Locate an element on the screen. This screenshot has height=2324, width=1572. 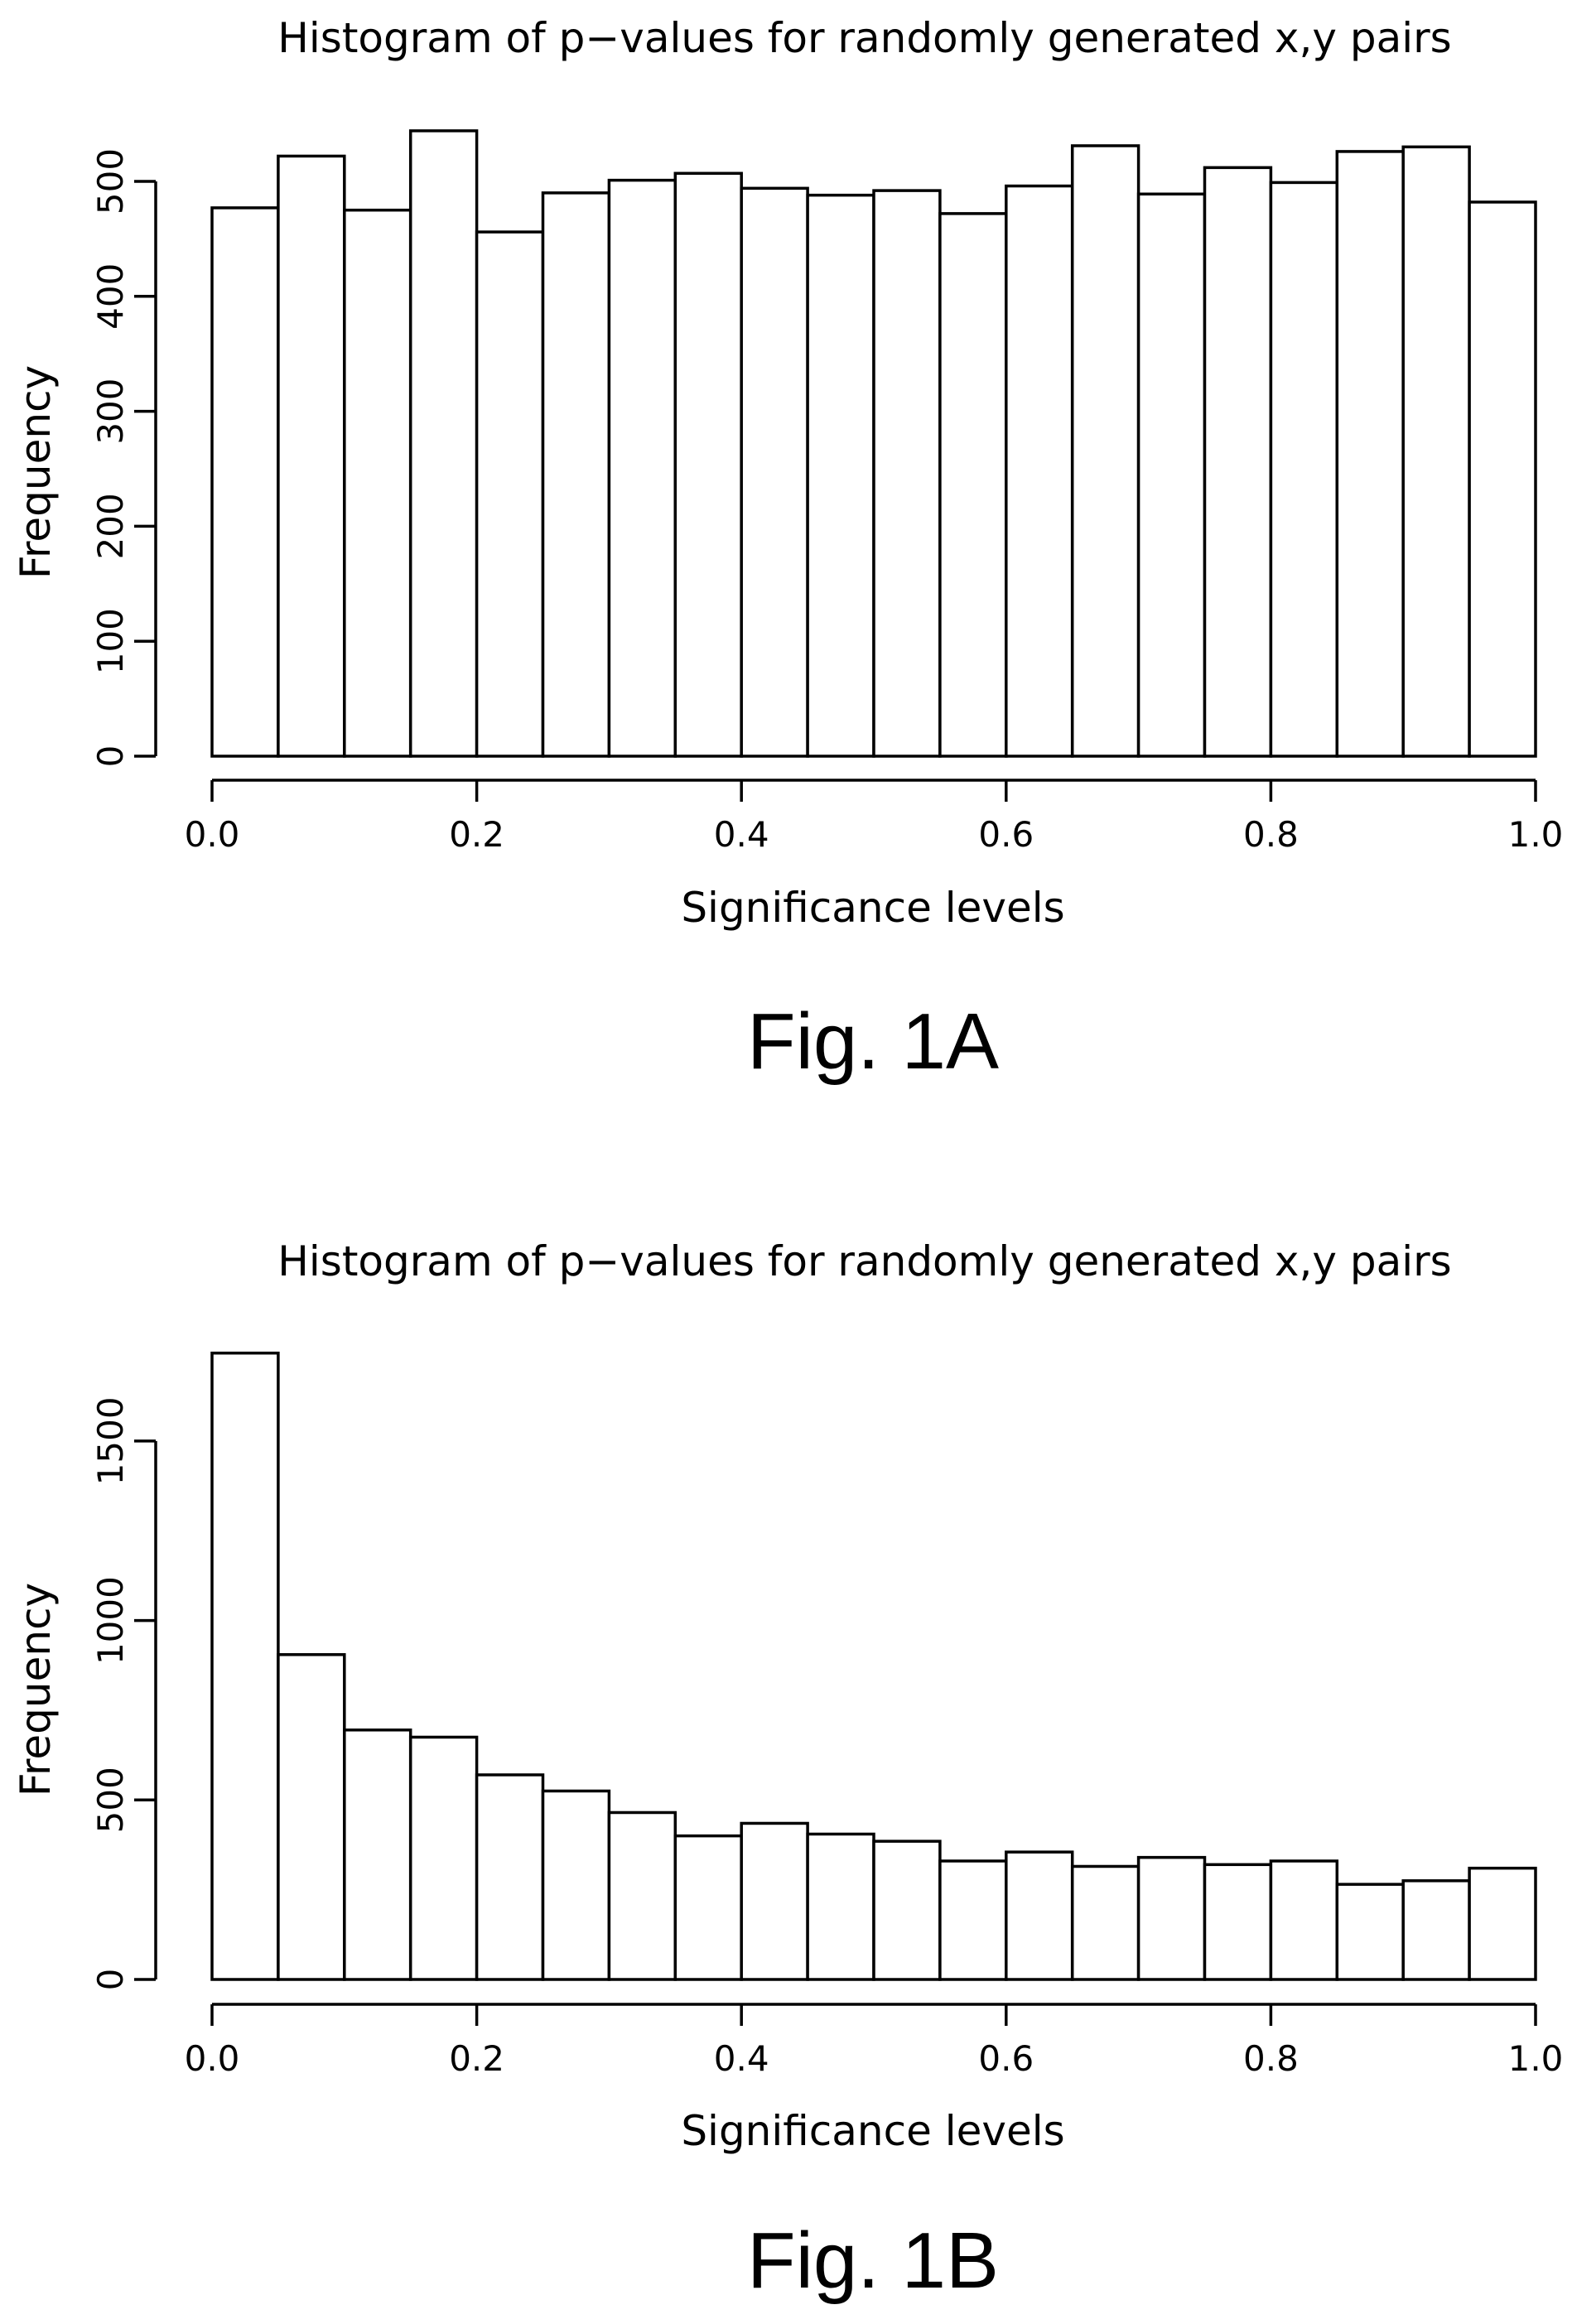
figure-caption: Fig. 1B is located at coordinates (873, 2260).